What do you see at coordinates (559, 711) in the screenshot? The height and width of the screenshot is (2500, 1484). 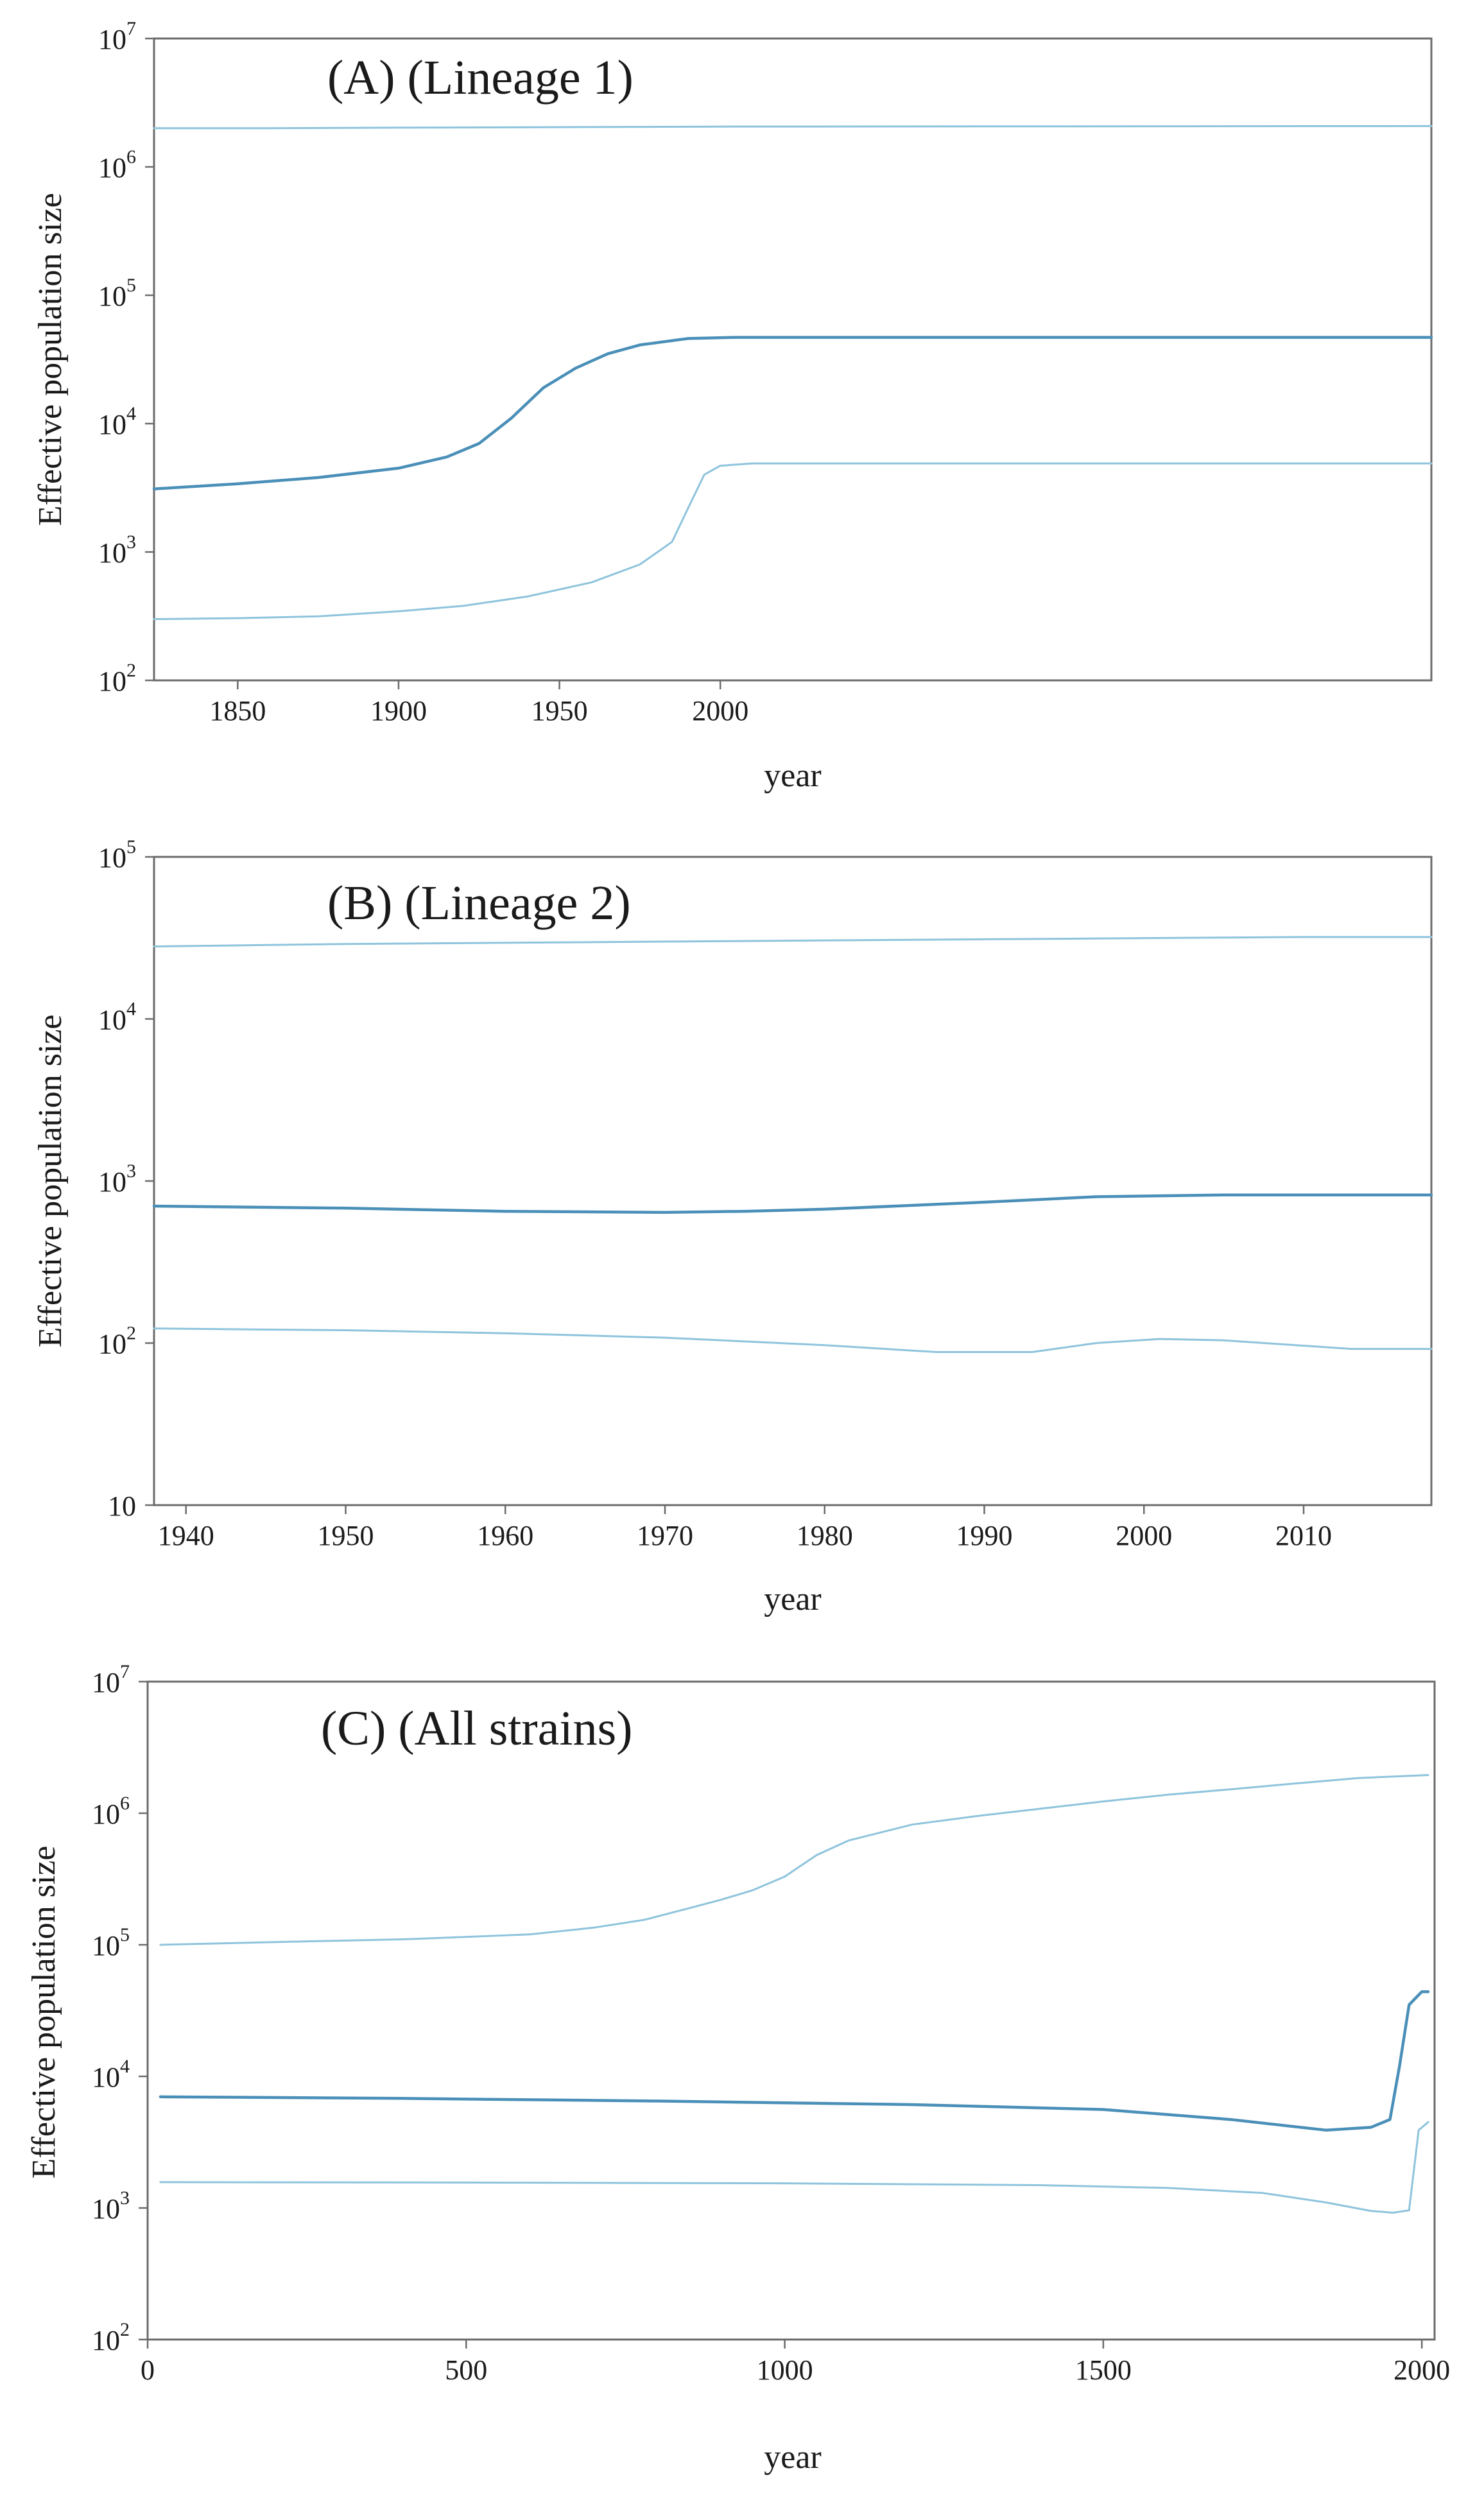 I see `panel-a-x-tick-label: 1950` at bounding box center [559, 711].